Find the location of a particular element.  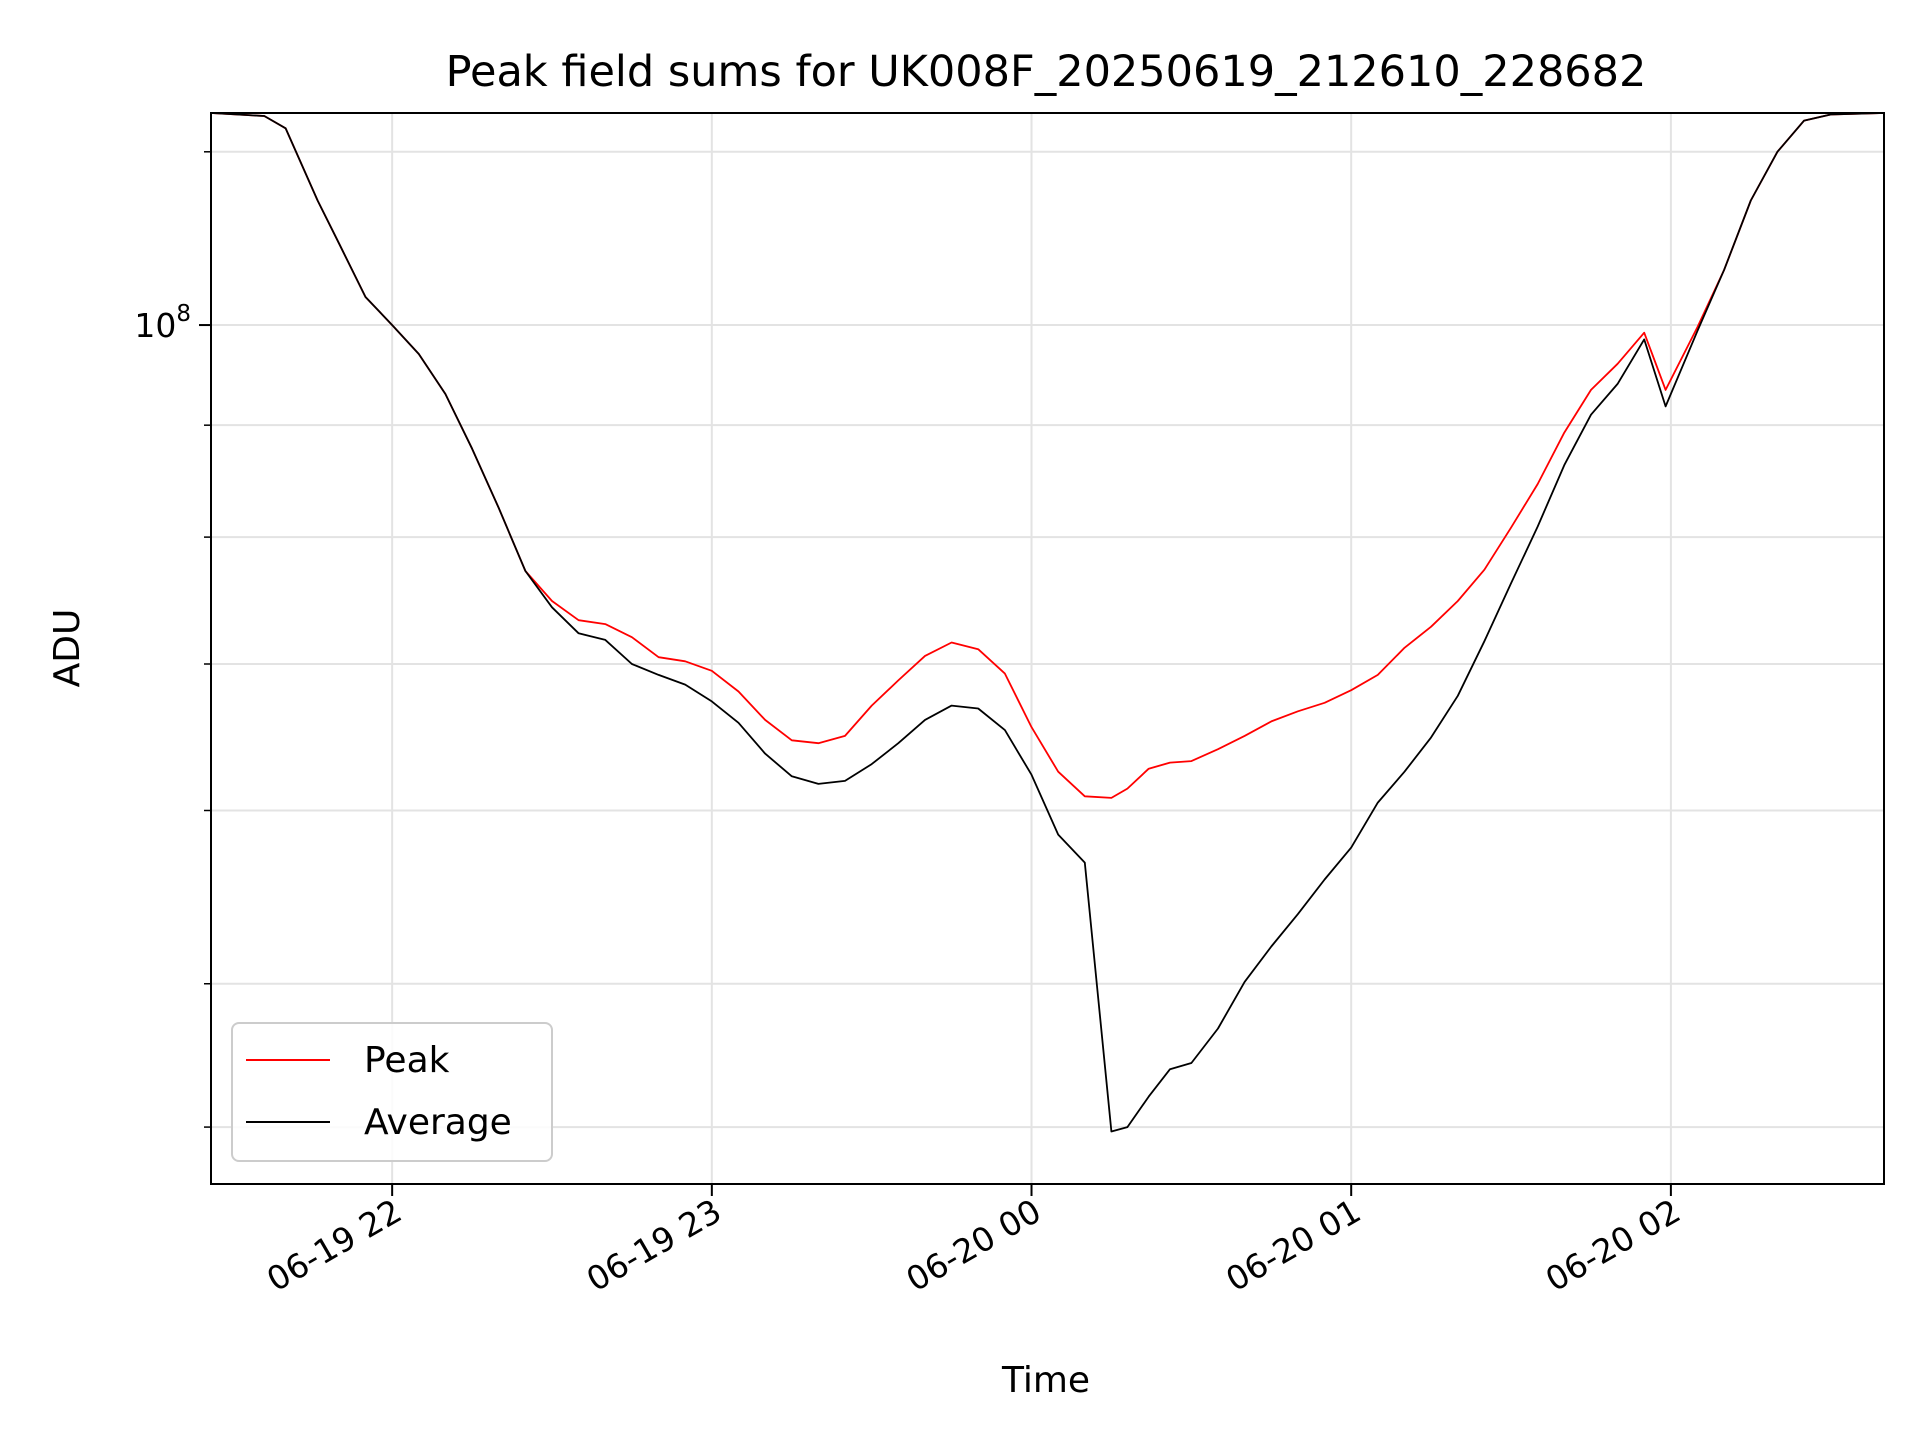

legend: Peak Average is located at coordinates (392, 1092).